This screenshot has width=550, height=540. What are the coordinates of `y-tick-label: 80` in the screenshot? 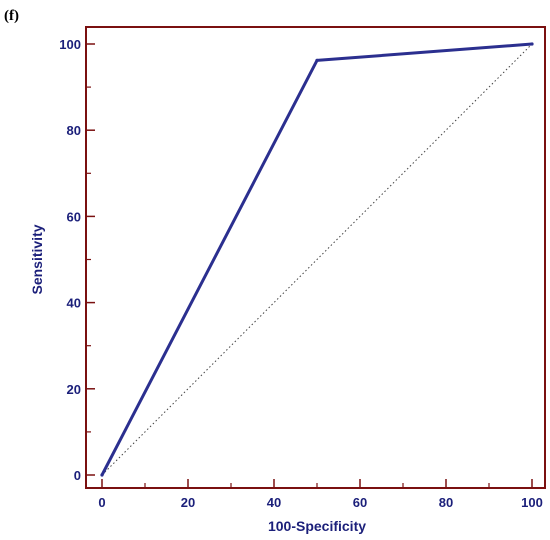 It's located at (74, 130).